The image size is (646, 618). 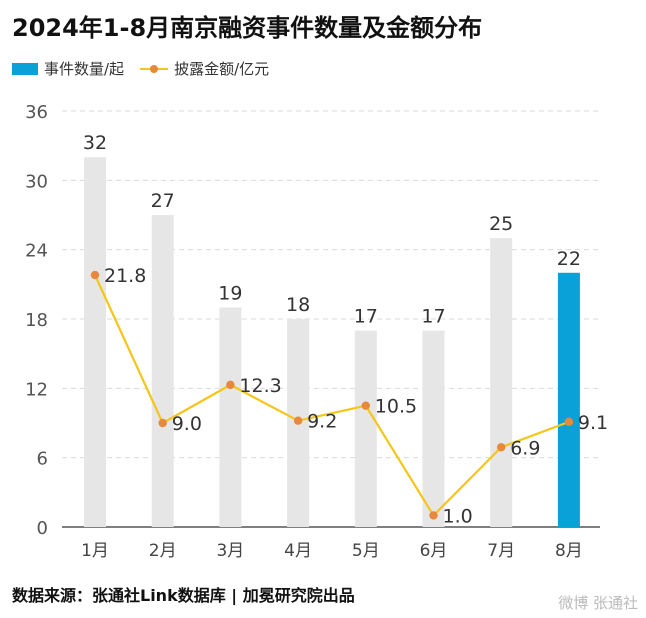 I want to click on x-tick-label: 7月, so click(x=501, y=551).